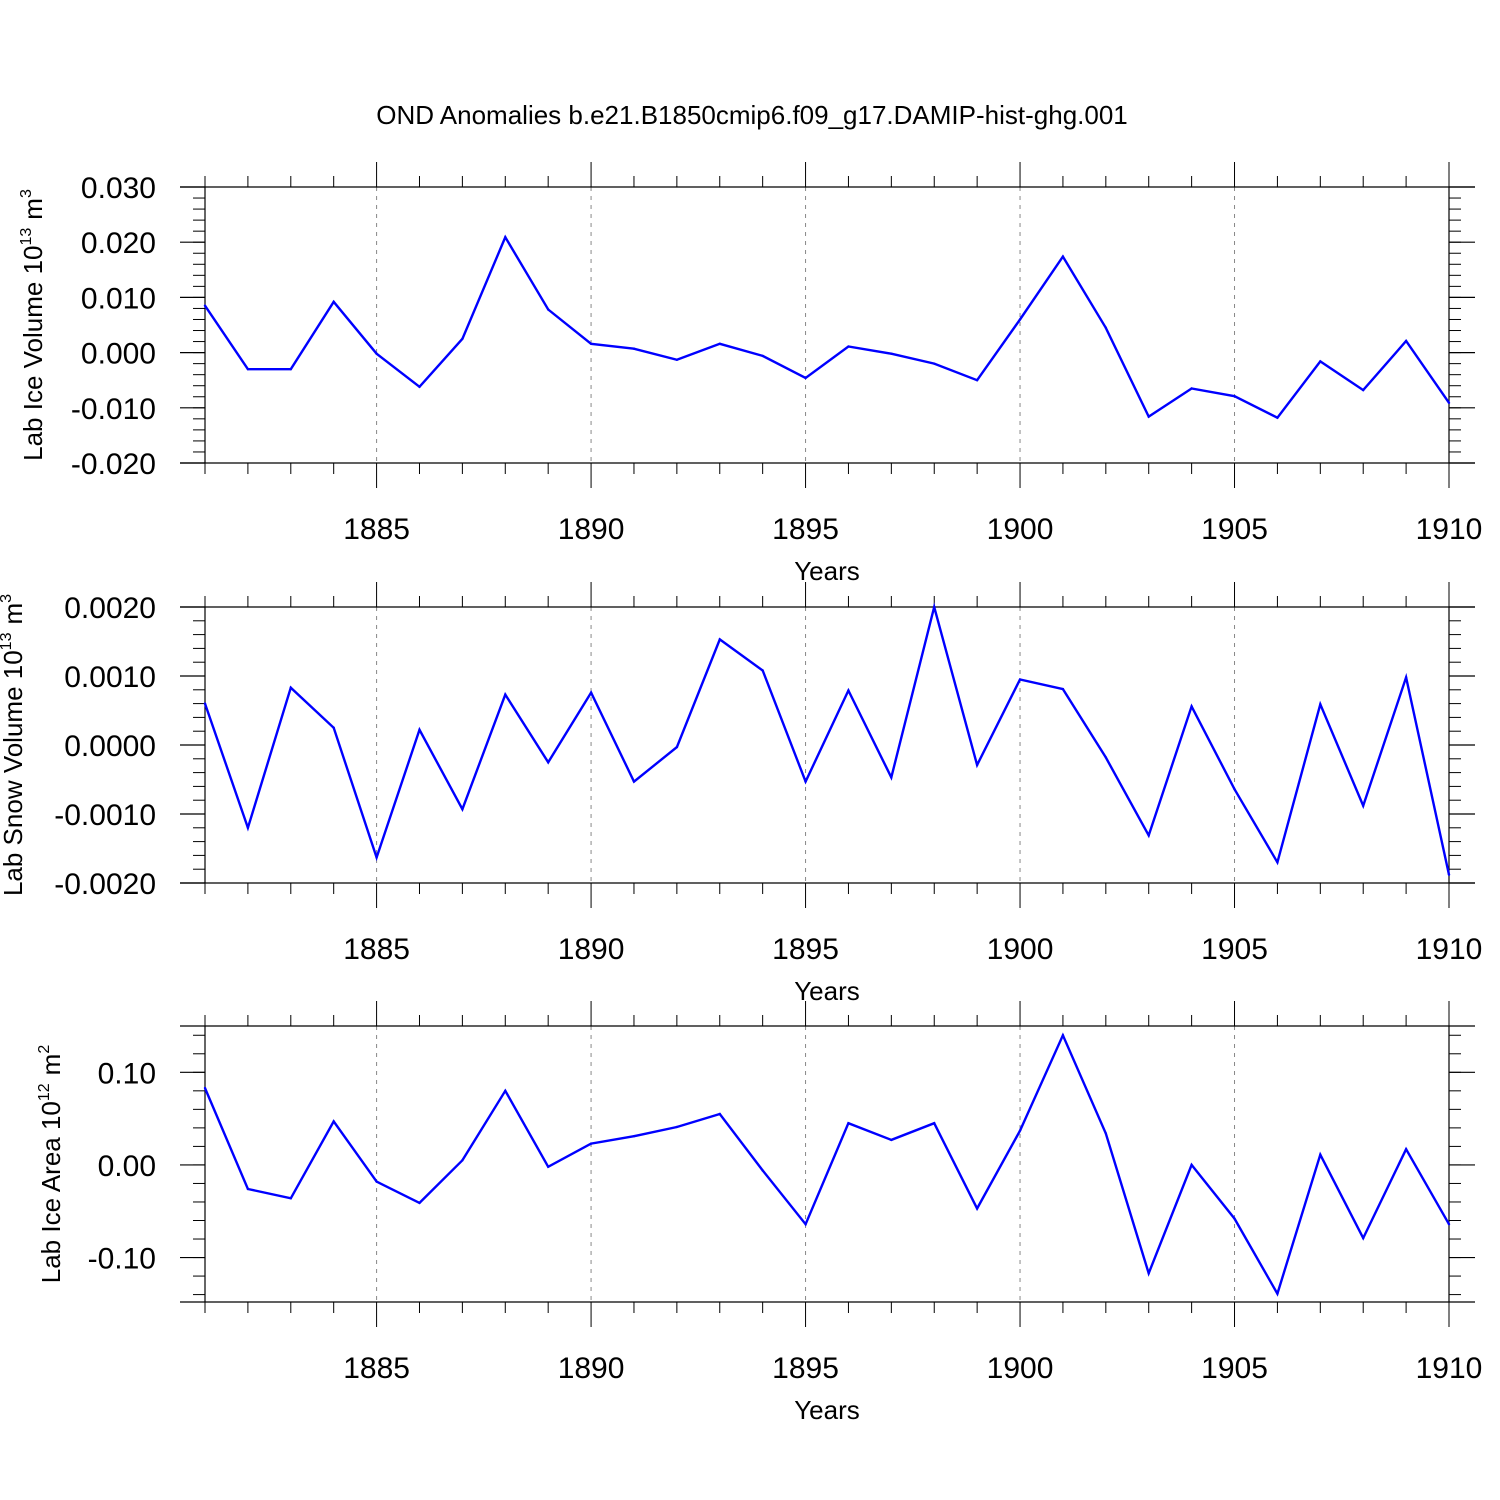 Image resolution: width=1500 pixels, height=1500 pixels. What do you see at coordinates (113, 409) in the screenshot?
I see `y-tick-label: -0.010` at bounding box center [113, 409].